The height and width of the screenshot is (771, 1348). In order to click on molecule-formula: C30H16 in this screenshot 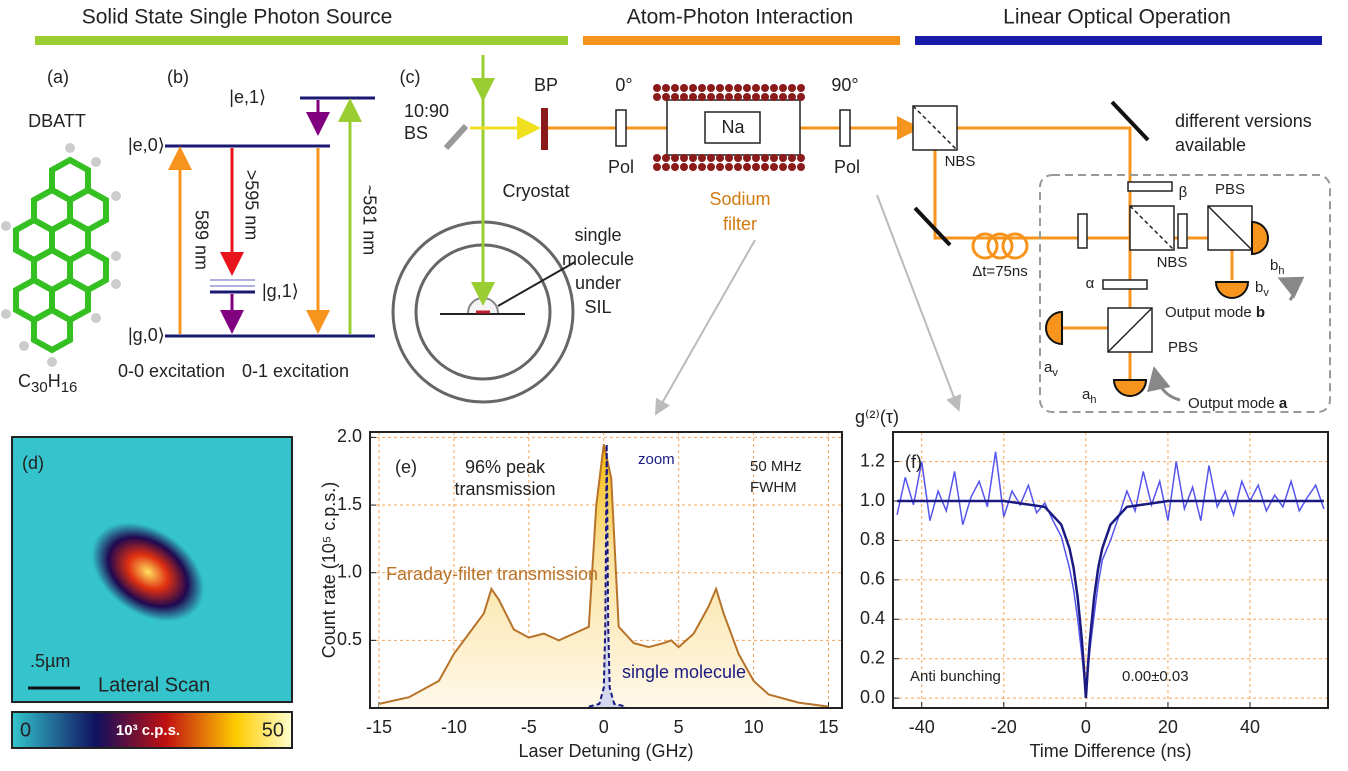, I will do `click(47, 383)`.